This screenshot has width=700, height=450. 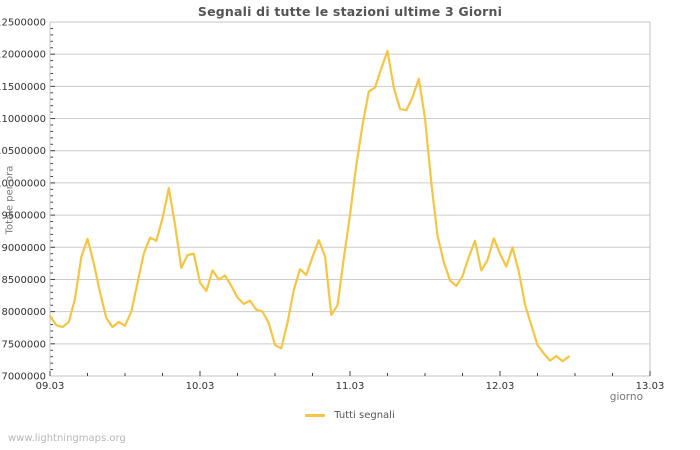 What do you see at coordinates (23, 377) in the screenshot?
I see `y-tick-label: 7000000` at bounding box center [23, 377].